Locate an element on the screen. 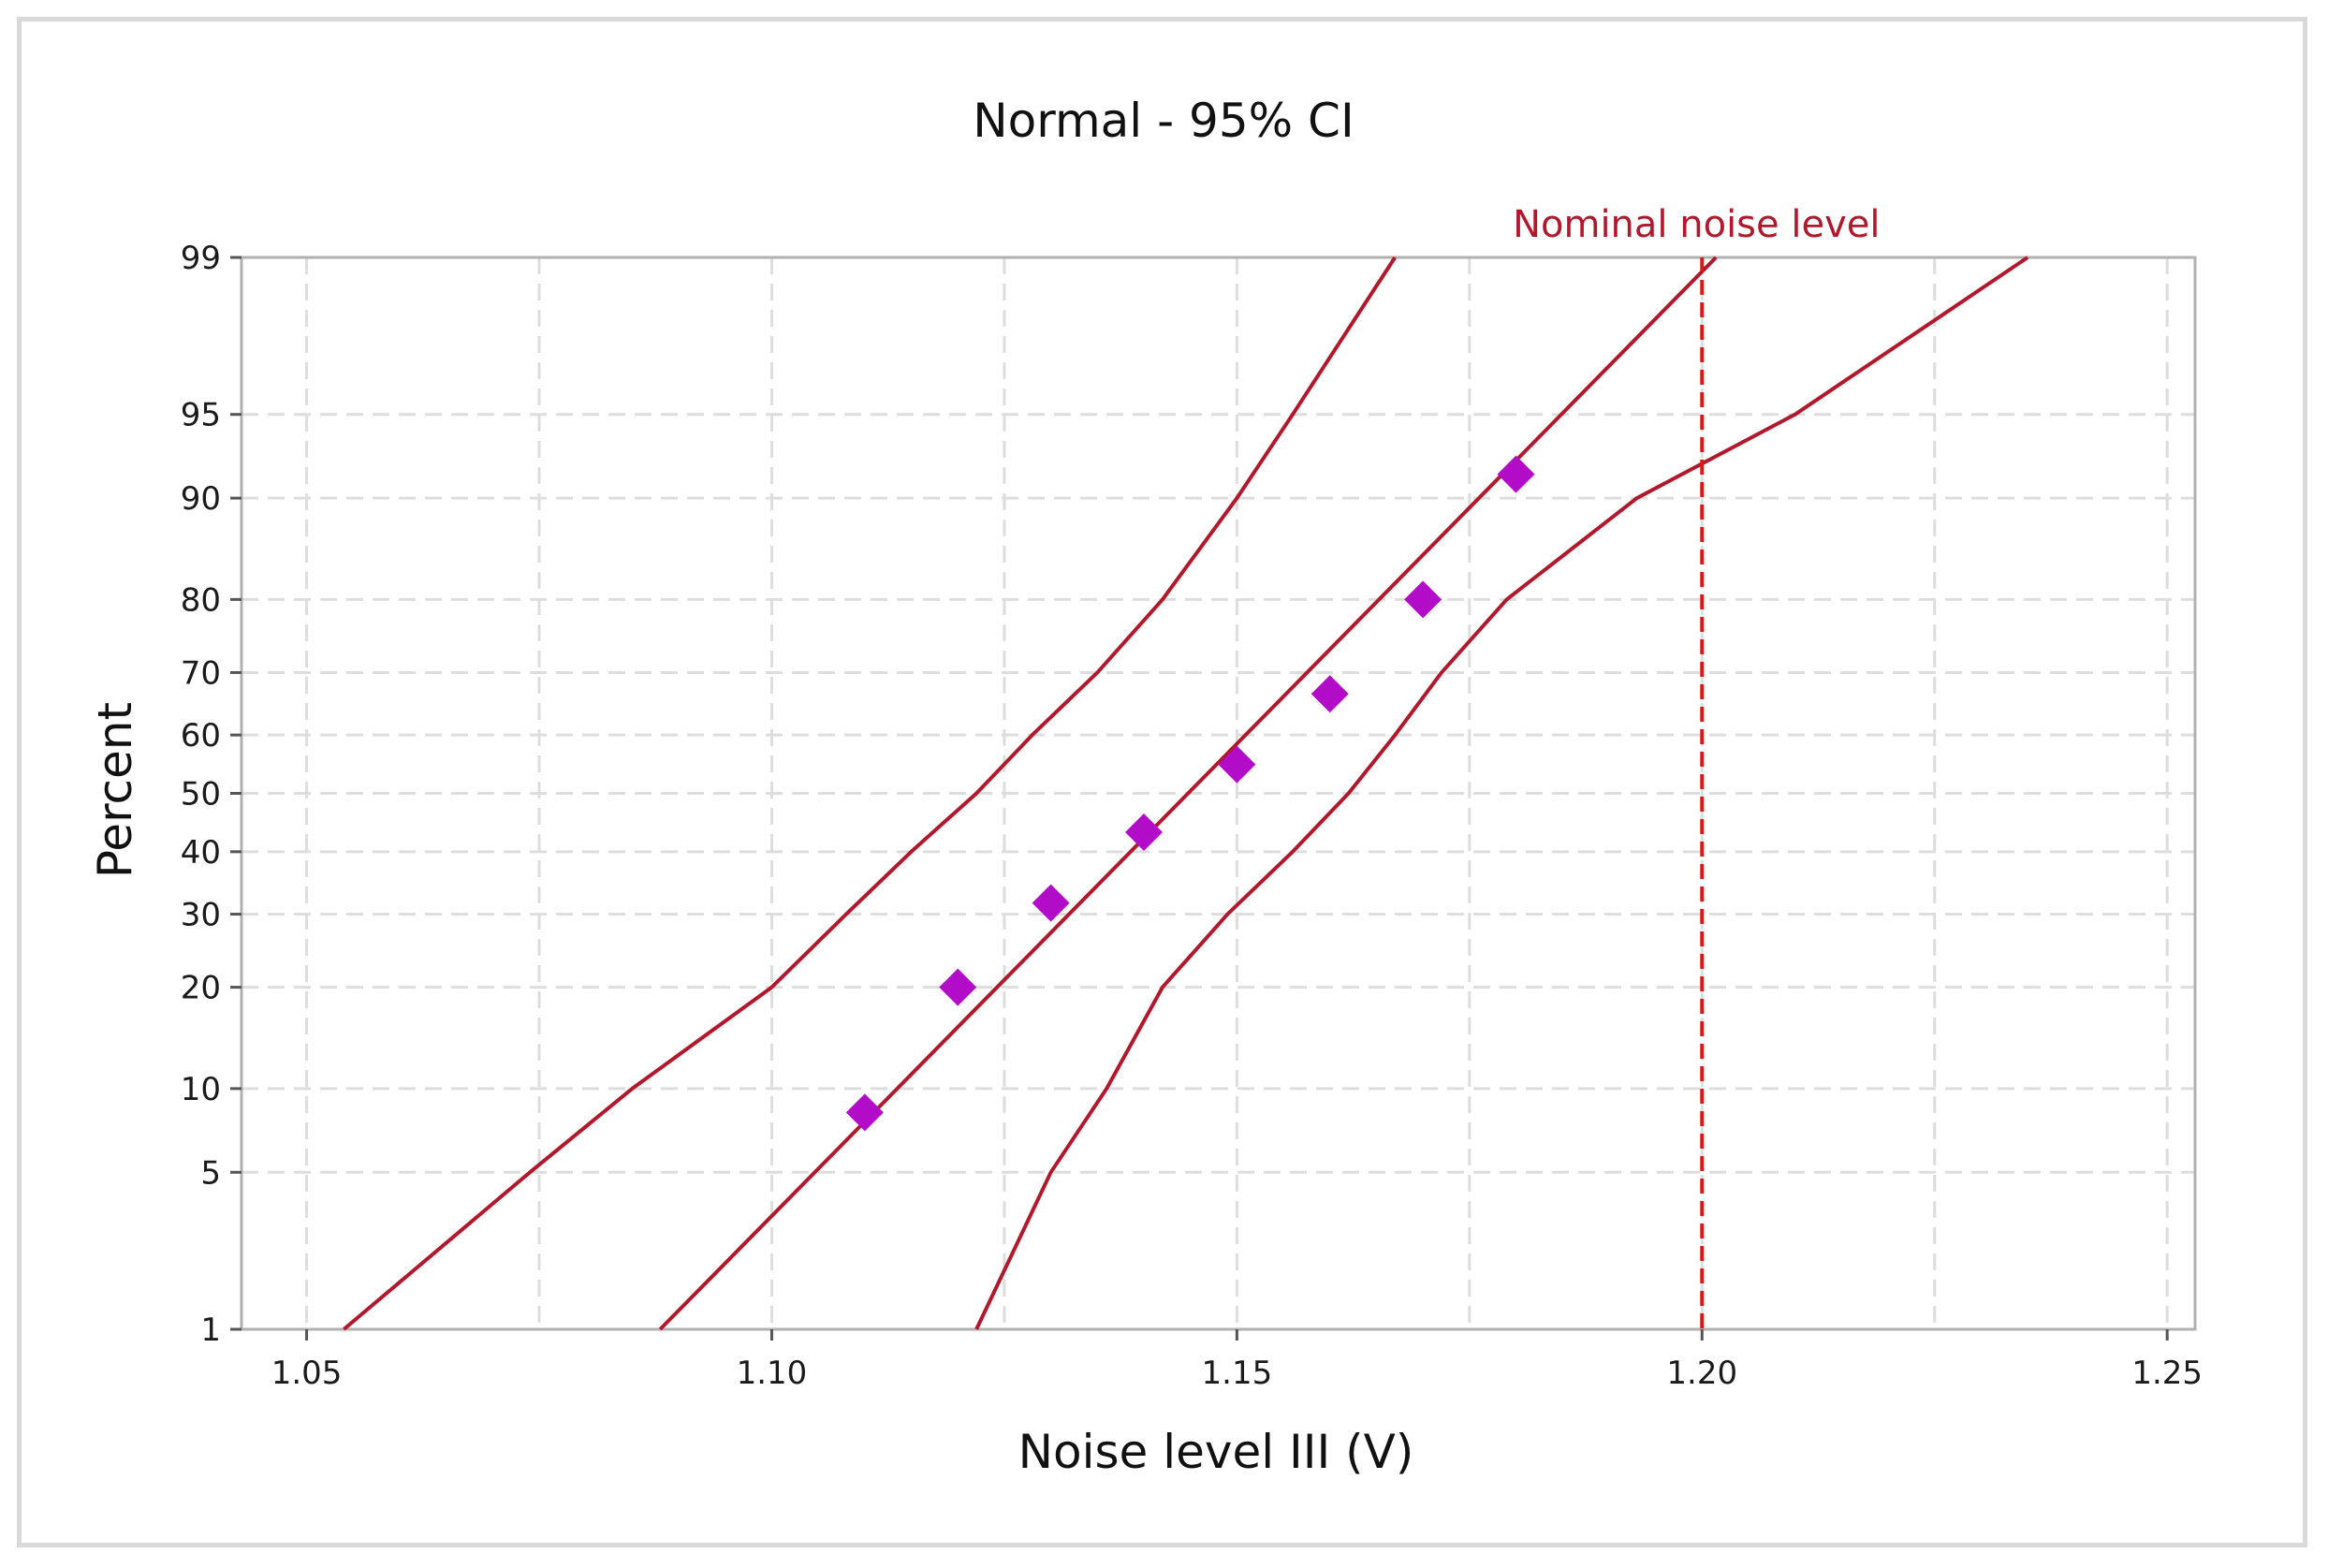 The width and height of the screenshot is (2328, 1568). data-points is located at coordinates (1190, 793).